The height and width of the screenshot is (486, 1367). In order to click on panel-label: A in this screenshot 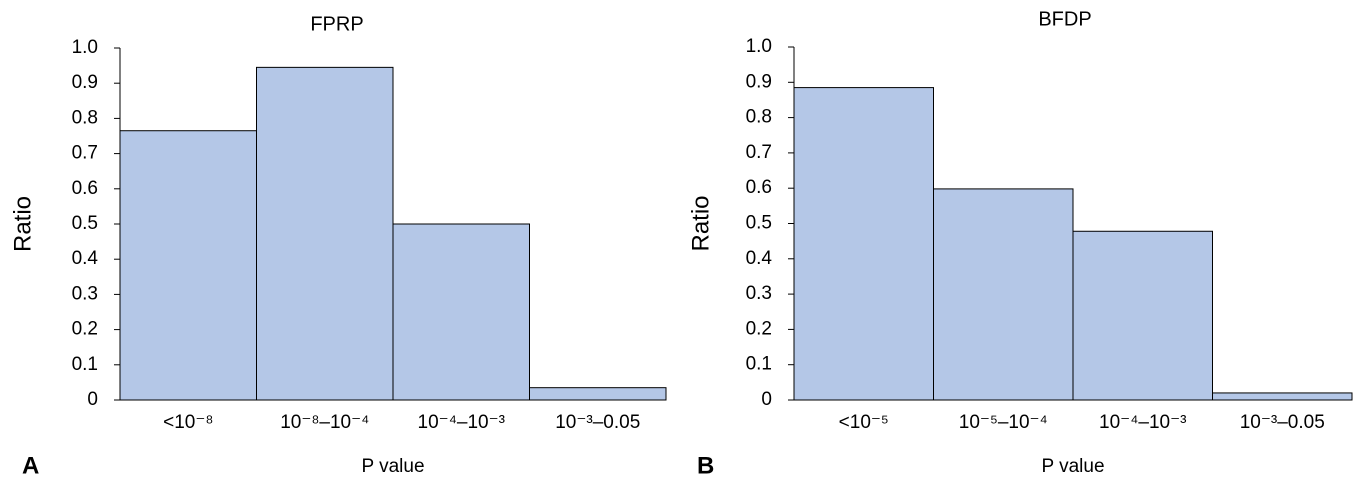, I will do `click(30, 465)`.